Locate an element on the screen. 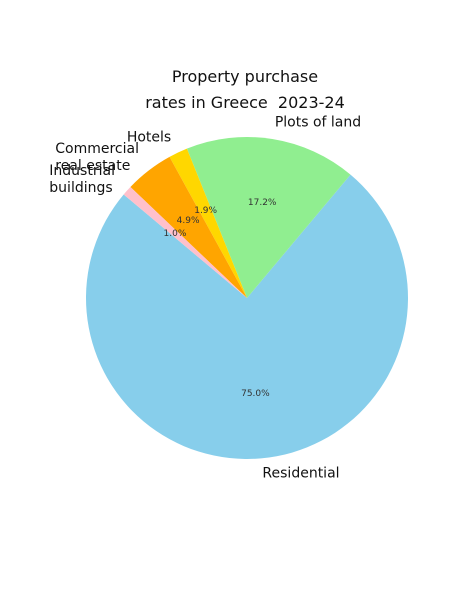  slice-label: Residential is located at coordinates (301, 473).